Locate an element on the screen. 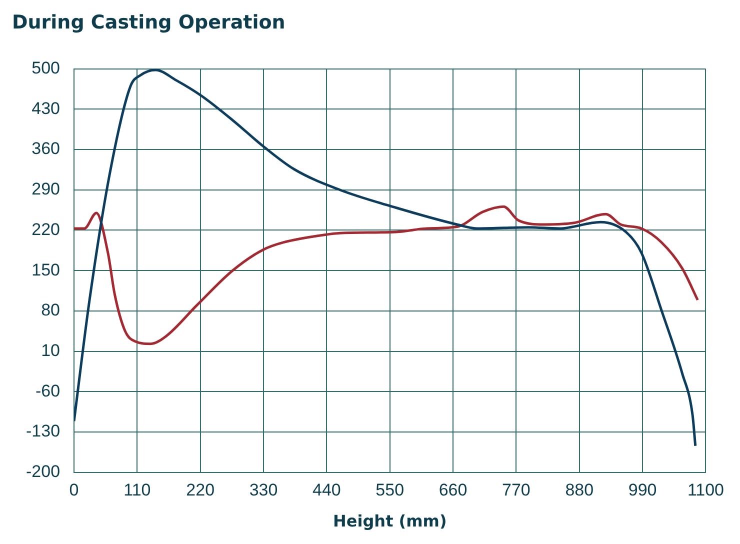 This screenshot has height=544, width=740. y-tick-label: 290 is located at coordinates (46, 189).